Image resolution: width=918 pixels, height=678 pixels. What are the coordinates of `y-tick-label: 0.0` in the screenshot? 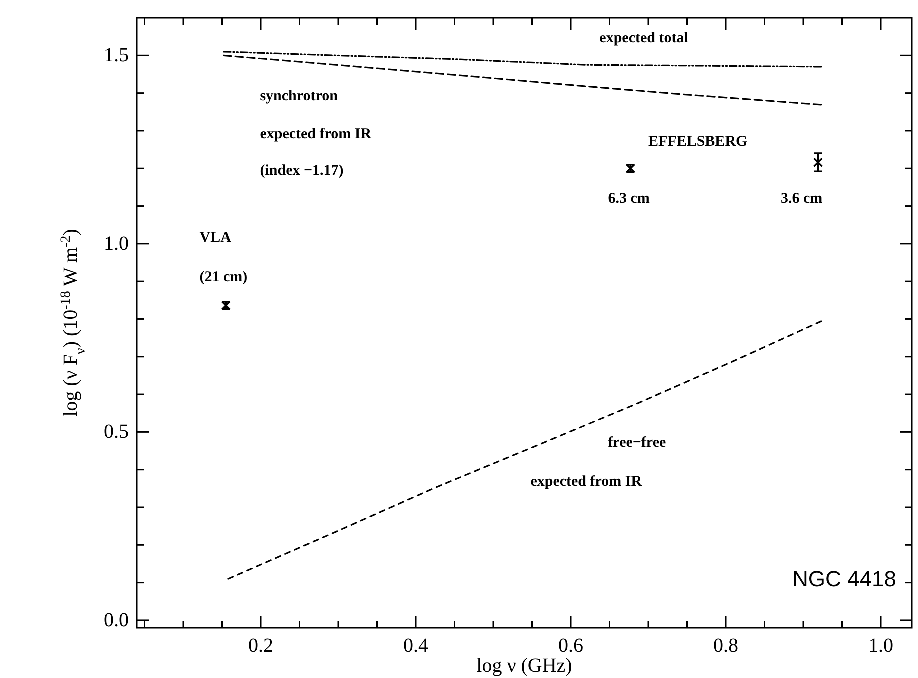 It's located at (116, 620).